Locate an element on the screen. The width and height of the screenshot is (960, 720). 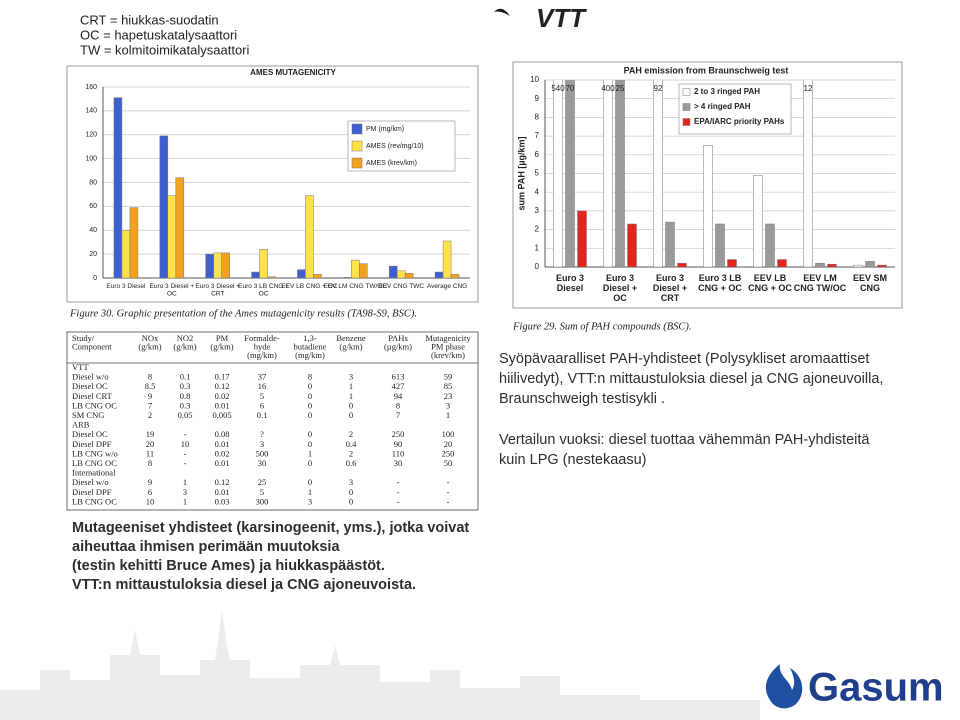
legend-box is located at coordinates (401, 146).